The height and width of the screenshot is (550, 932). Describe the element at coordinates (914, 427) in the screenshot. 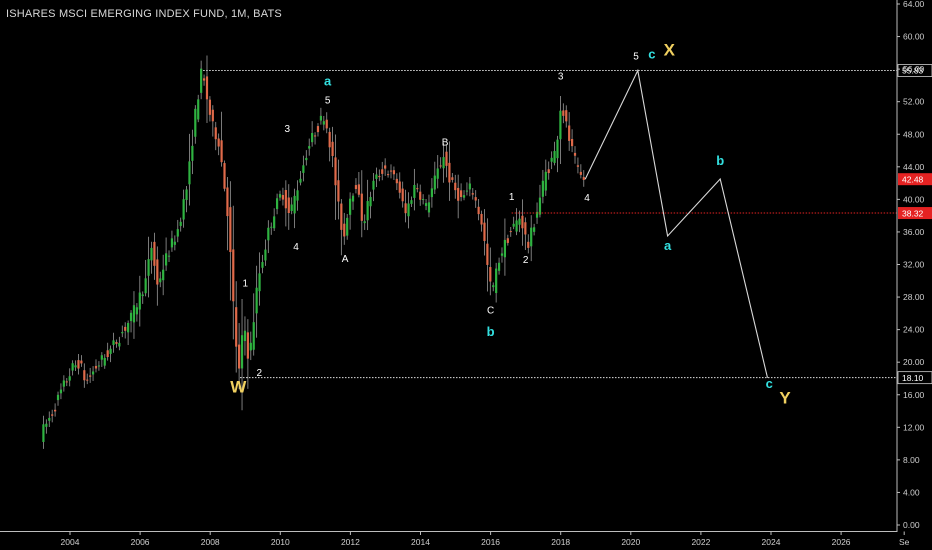

I see `y-tick-label: 12.00` at that location.